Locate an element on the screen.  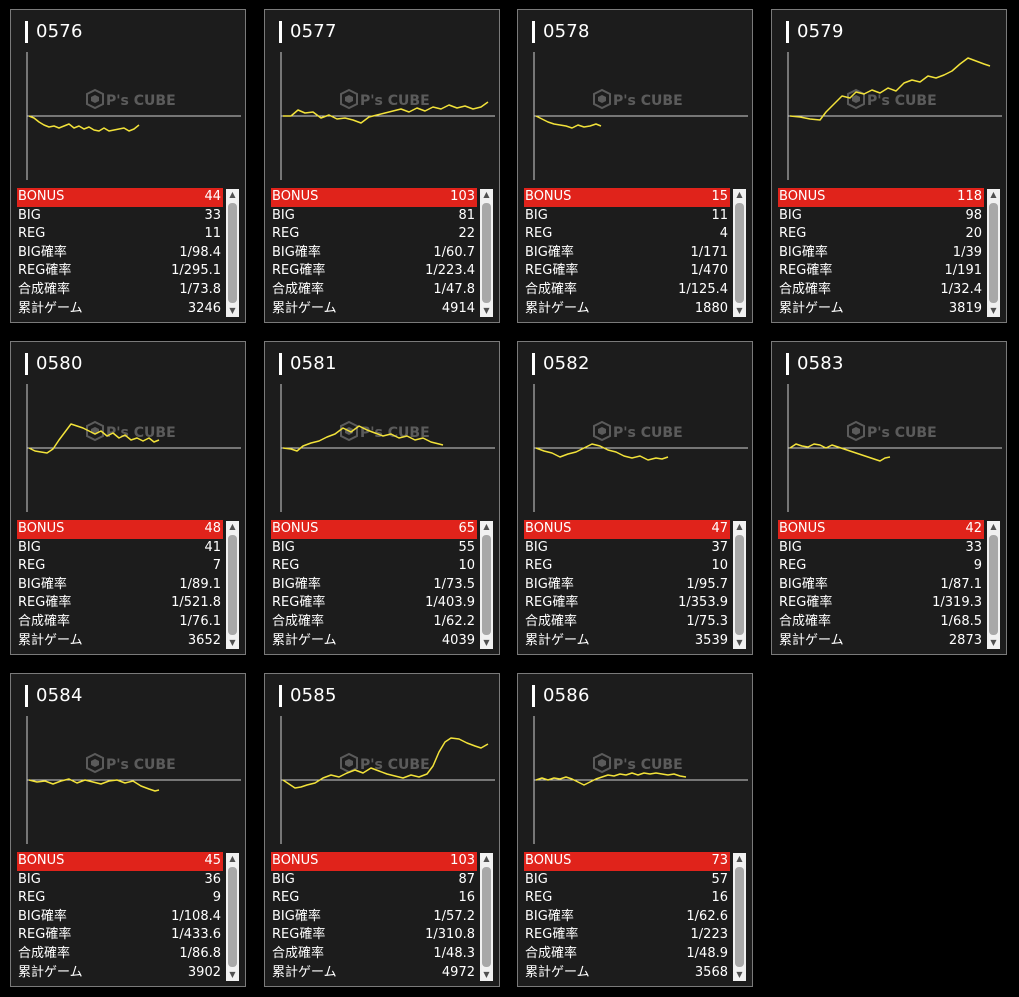
stat-row: 累計ゲーム 3246 is located at coordinates (120, 309).